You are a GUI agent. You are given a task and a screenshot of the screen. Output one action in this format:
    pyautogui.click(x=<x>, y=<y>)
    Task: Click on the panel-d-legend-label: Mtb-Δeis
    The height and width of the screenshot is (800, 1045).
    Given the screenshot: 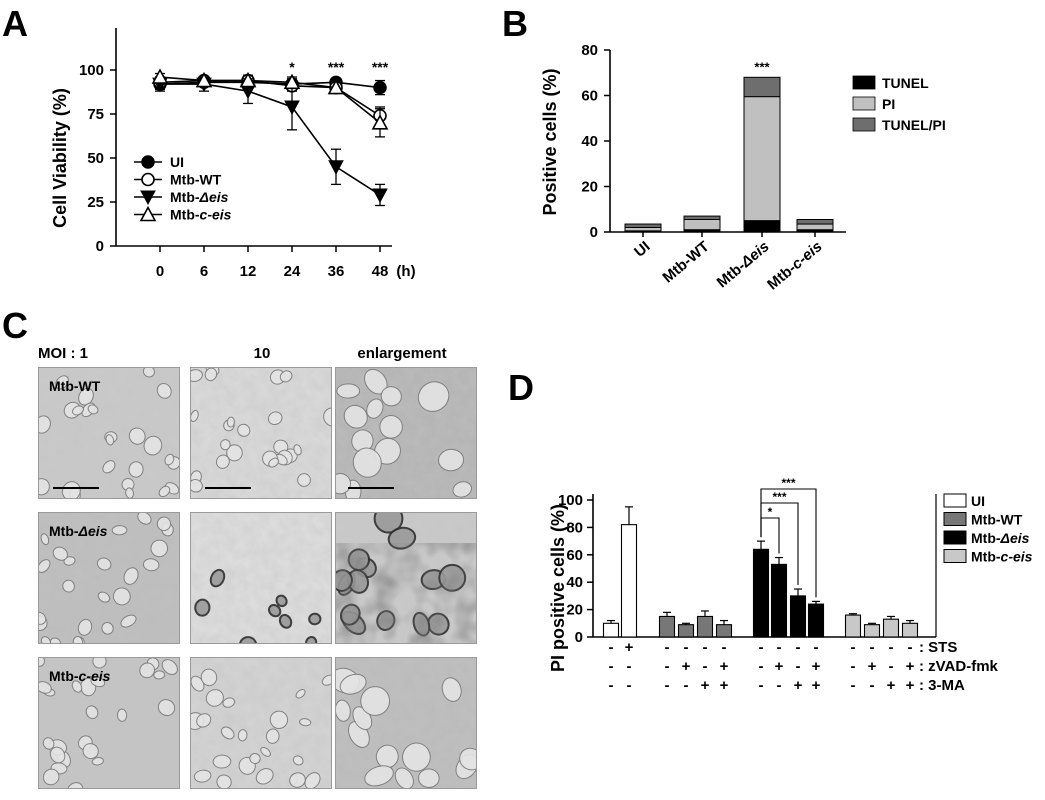 What is the action you would take?
    pyautogui.click(x=1000, y=538)
    